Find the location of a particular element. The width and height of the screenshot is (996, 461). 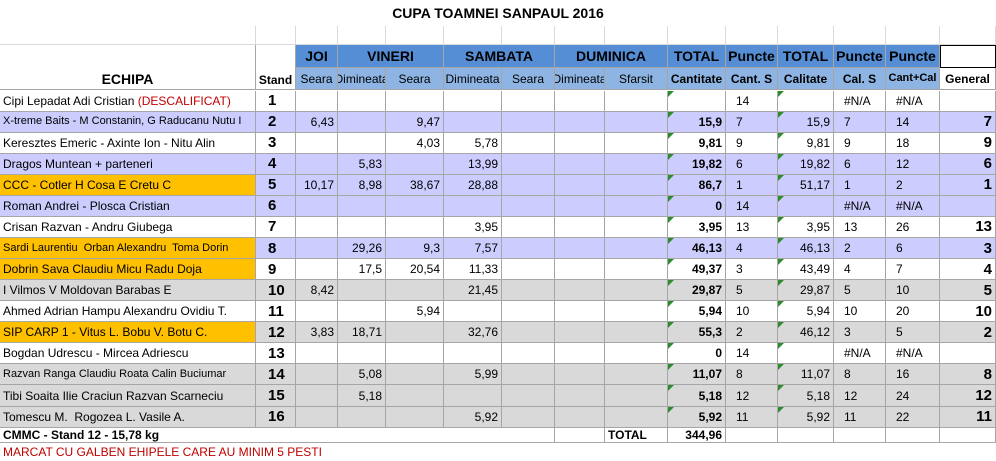

value-cell: 13 is located at coordinates (752, 227).